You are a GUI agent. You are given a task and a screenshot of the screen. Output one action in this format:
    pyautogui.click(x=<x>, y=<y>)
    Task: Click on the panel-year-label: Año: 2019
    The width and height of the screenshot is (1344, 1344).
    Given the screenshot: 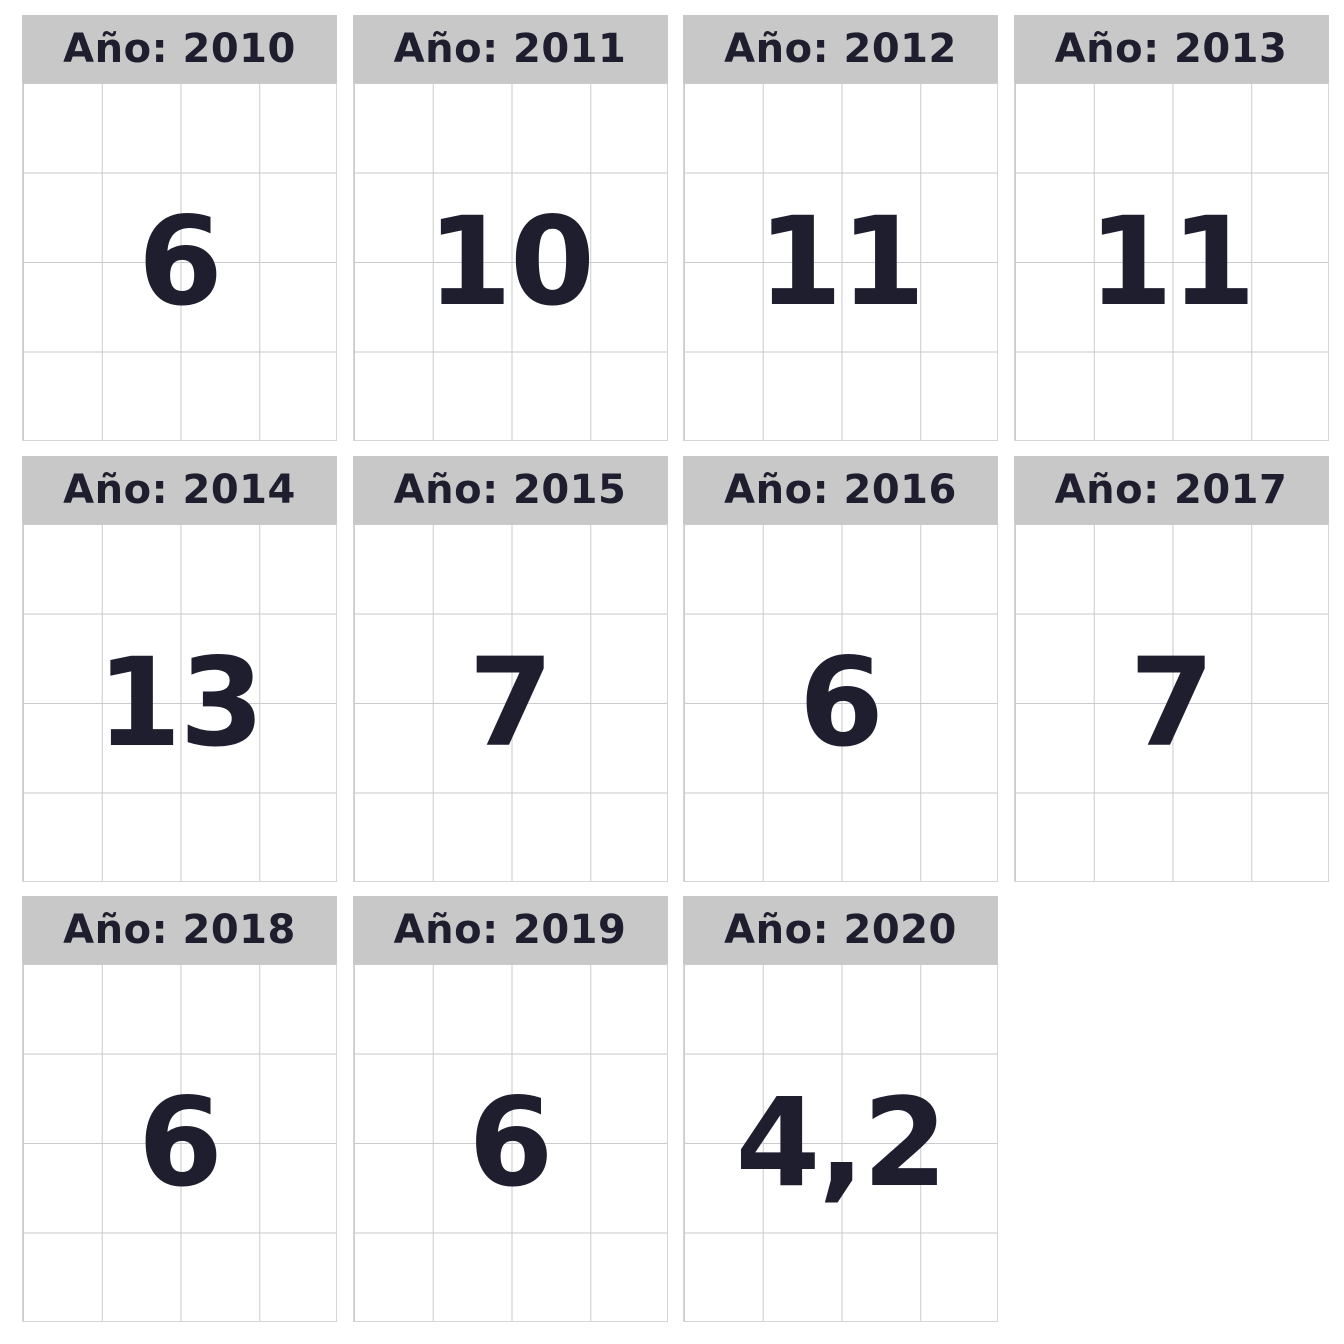 What is the action you would take?
    pyautogui.click(x=510, y=930)
    